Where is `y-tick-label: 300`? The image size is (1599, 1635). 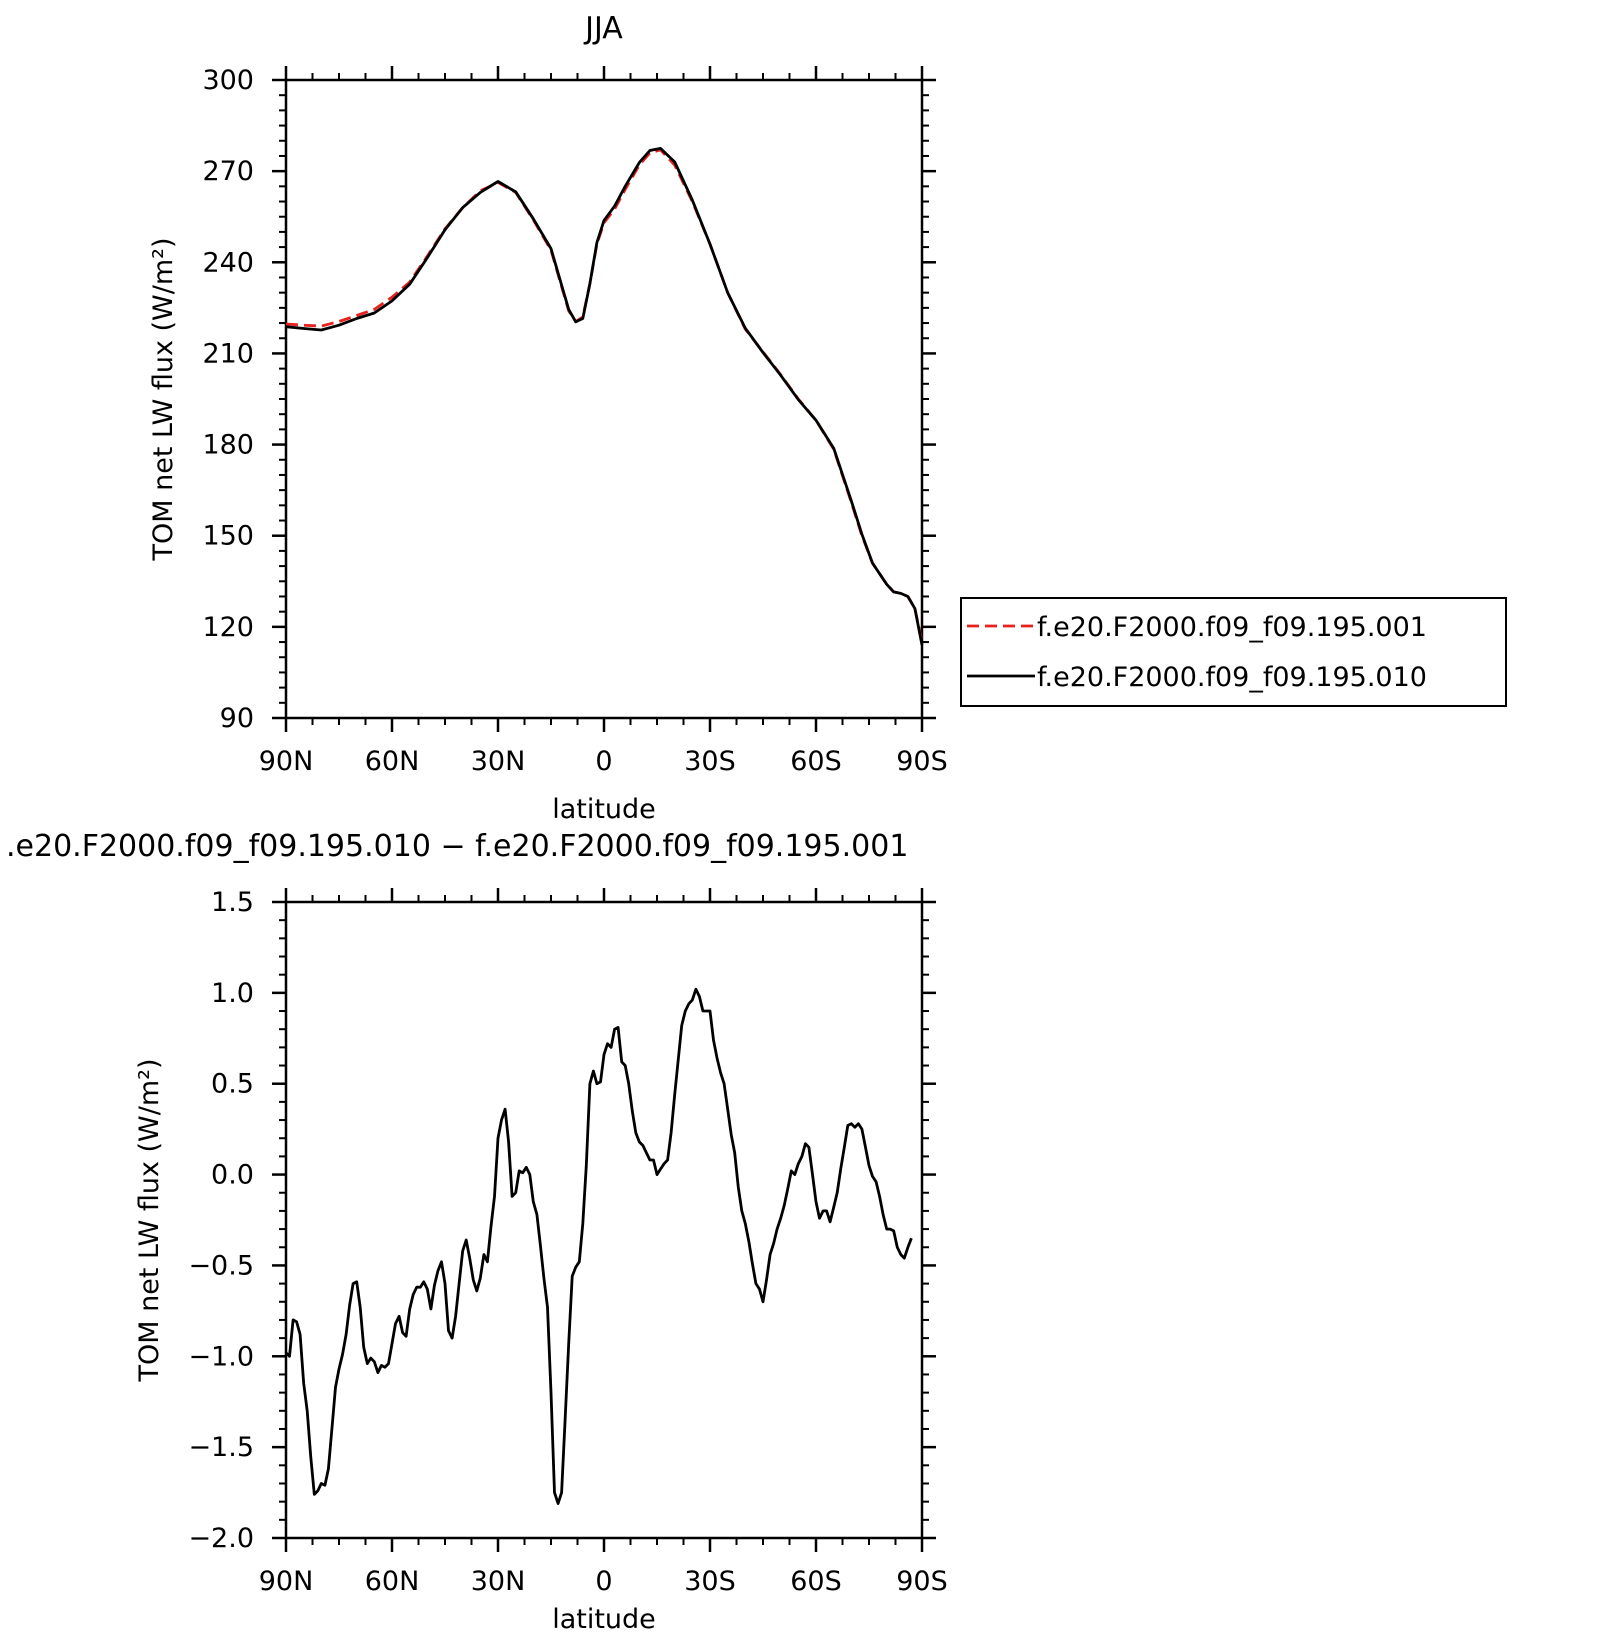 y-tick-label: 300 is located at coordinates (228, 80).